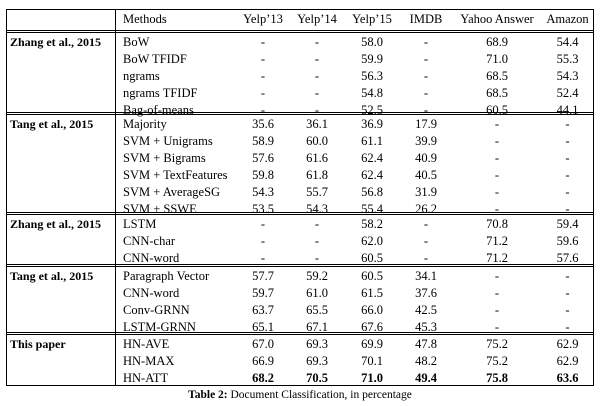 This screenshot has width=600, height=406. Describe the element at coordinates (372, 241) in the screenshot. I see `value-yelp15: 62.0` at that location.